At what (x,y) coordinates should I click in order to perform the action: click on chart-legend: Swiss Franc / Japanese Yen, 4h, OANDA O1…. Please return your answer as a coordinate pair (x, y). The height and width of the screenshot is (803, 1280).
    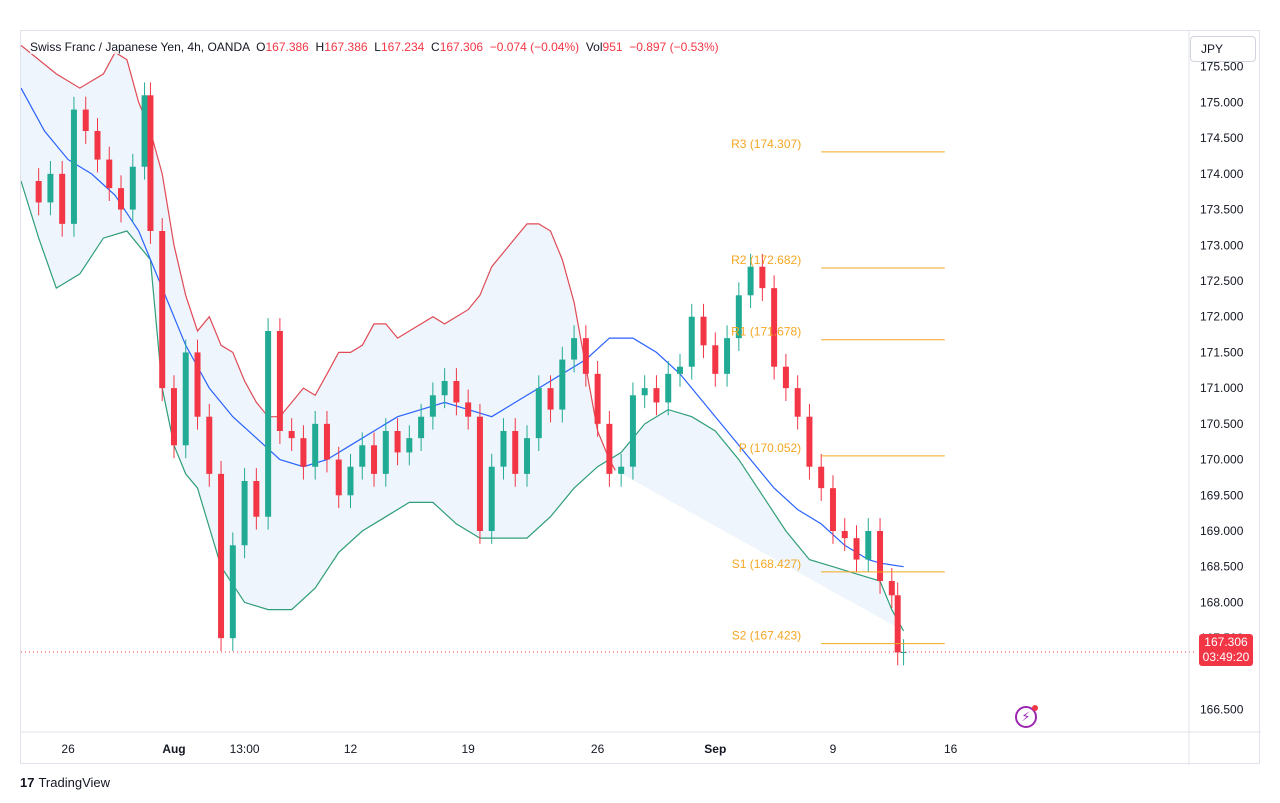
    Looking at the image, I should click on (374, 47).